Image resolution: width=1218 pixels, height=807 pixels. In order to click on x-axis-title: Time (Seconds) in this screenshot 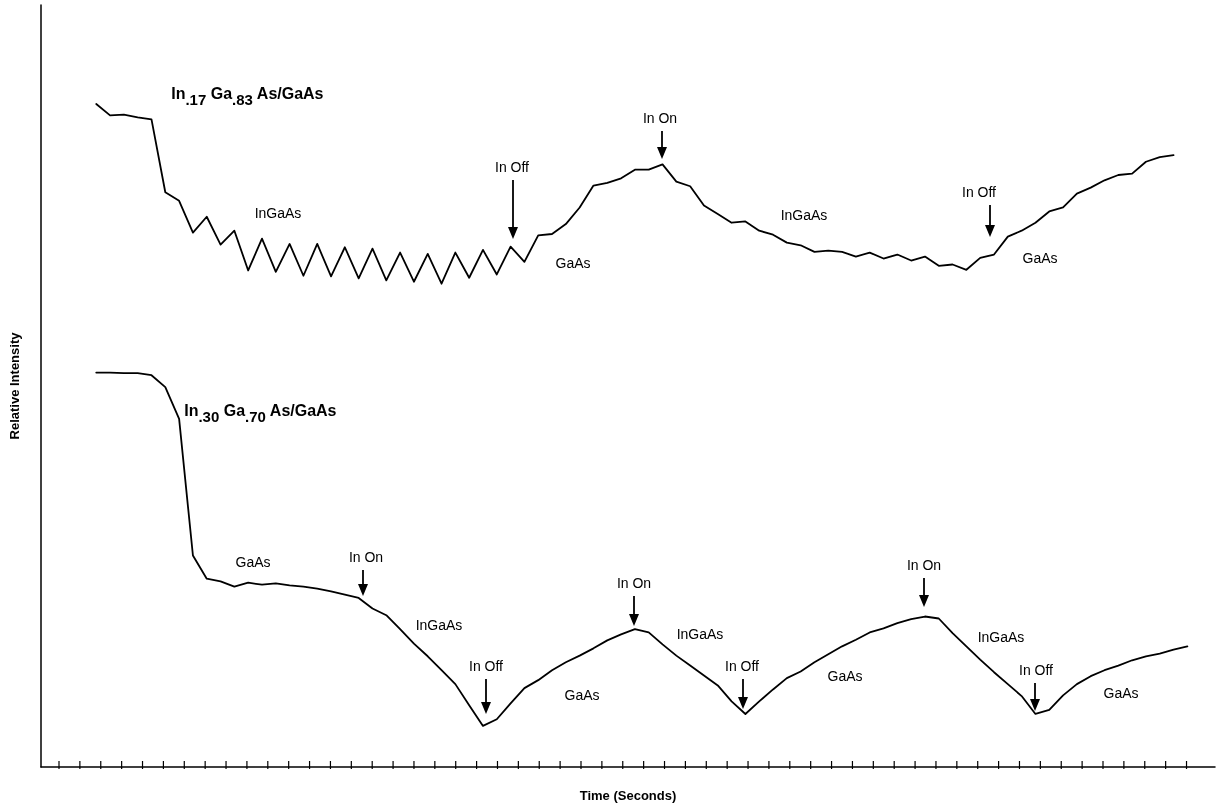, I will do `click(628, 795)`.